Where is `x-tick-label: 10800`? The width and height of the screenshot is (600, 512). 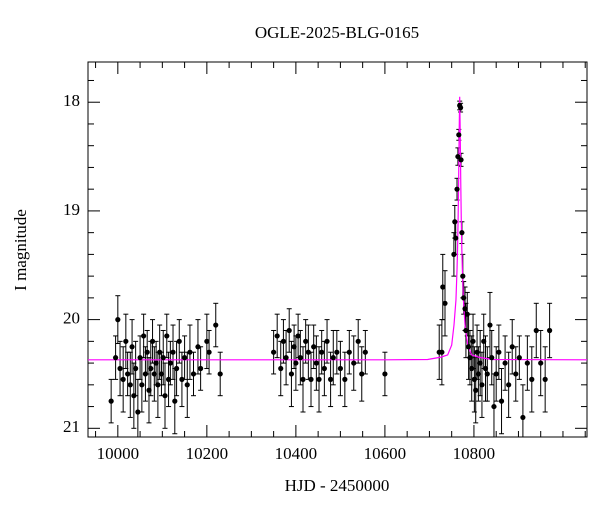
x-tick-label: 10800 is located at coordinates (474, 453).